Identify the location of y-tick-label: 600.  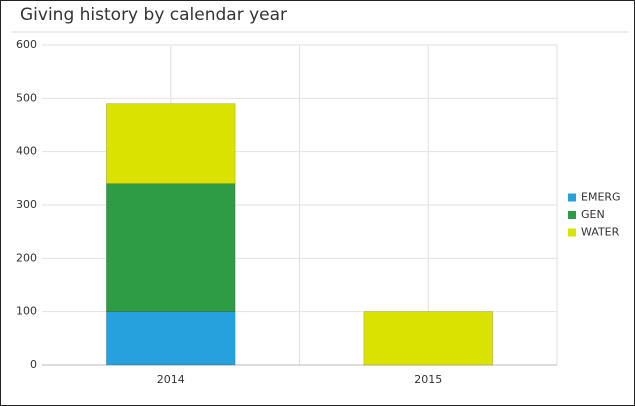
(26, 44).